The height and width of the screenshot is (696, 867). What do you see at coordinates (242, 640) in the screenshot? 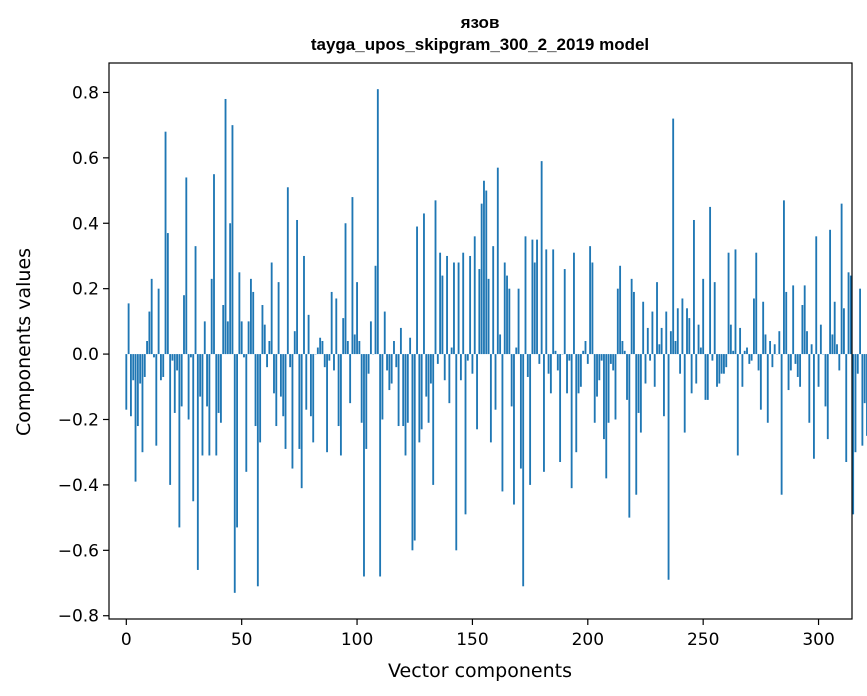
I see `x-tick-label: 50` at bounding box center [242, 640].